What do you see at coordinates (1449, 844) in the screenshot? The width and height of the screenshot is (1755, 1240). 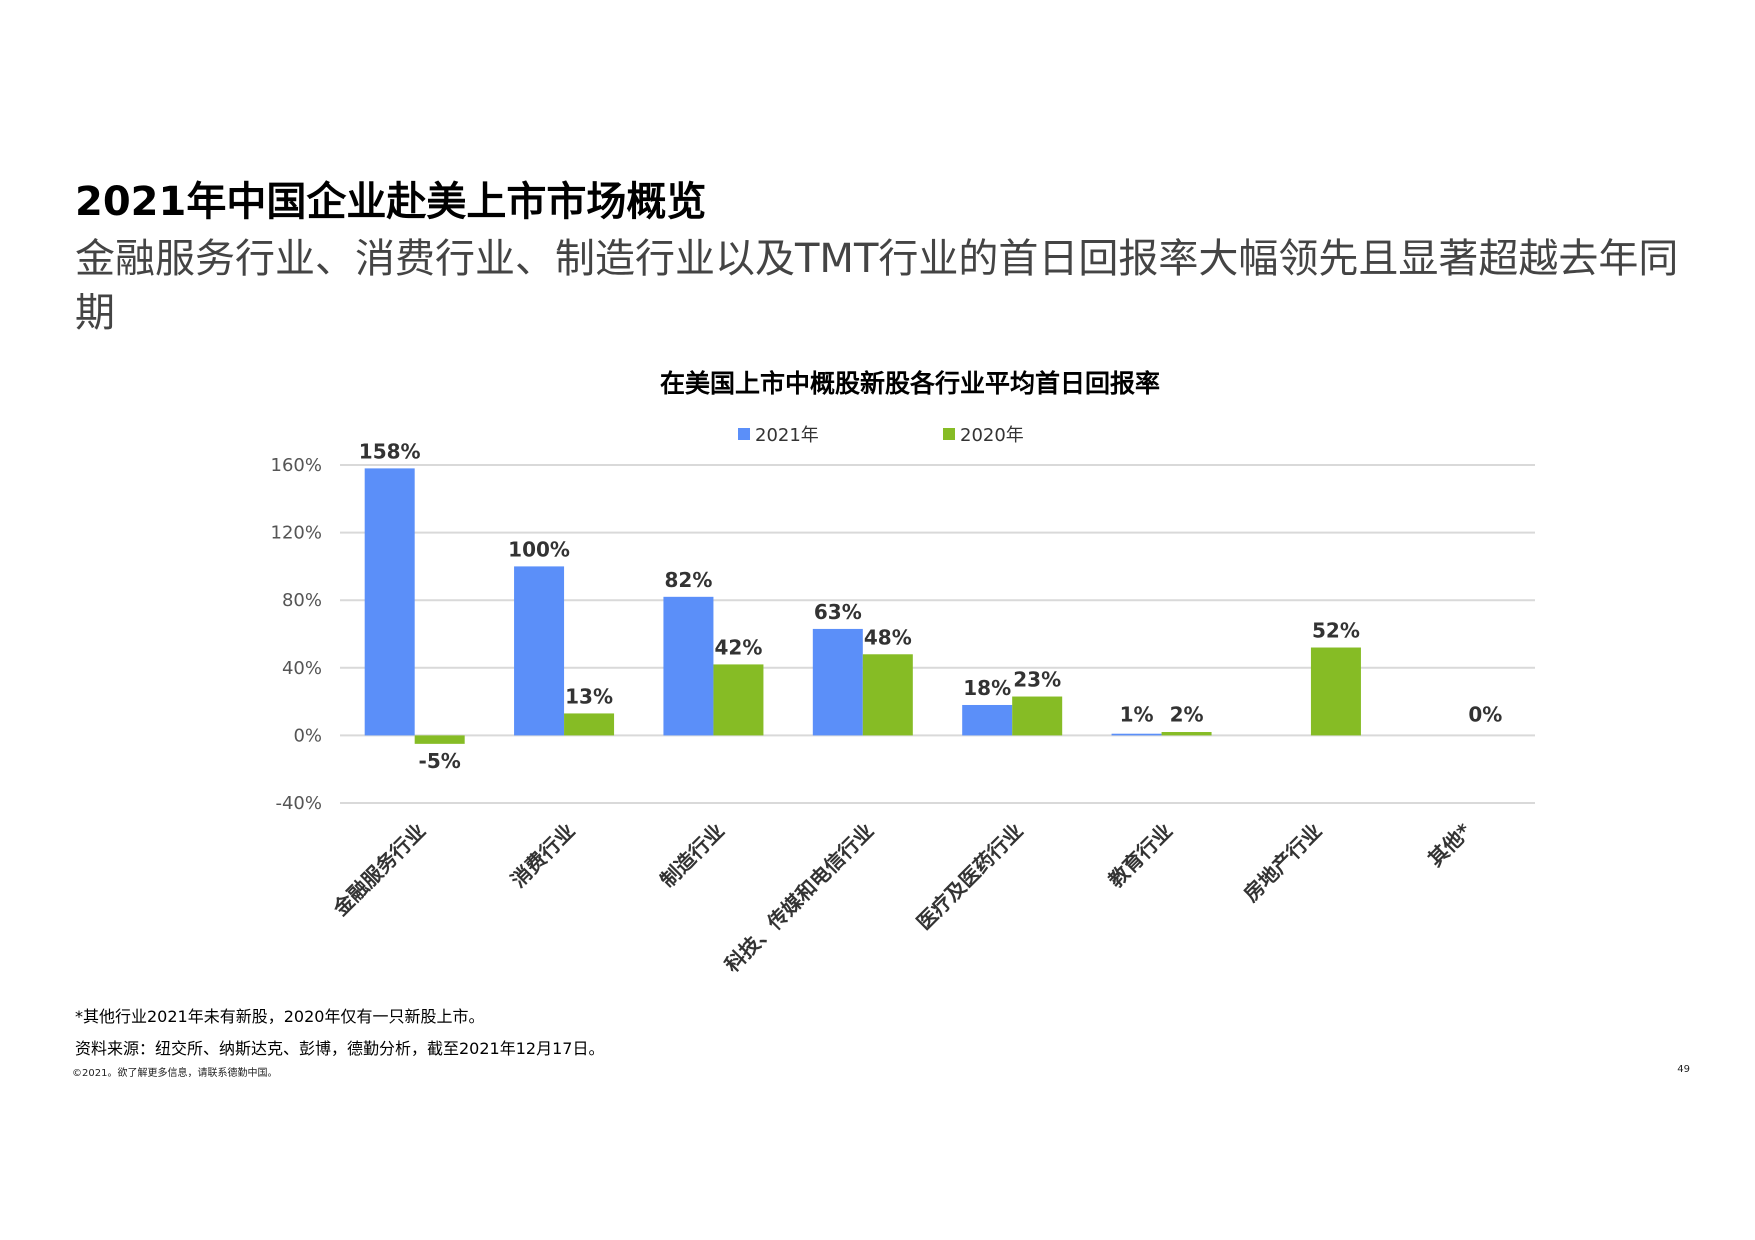 I see `x-category-label: 其他*` at bounding box center [1449, 844].